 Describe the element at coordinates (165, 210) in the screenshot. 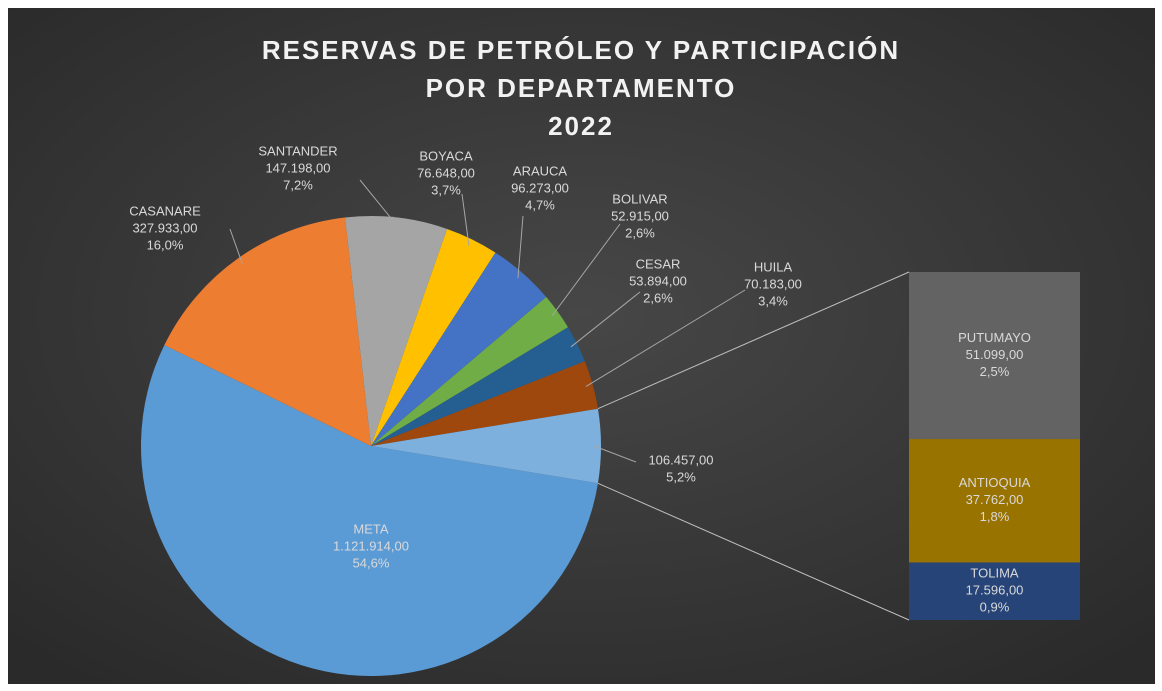

I see `slice-label-name: CASANARE` at that location.